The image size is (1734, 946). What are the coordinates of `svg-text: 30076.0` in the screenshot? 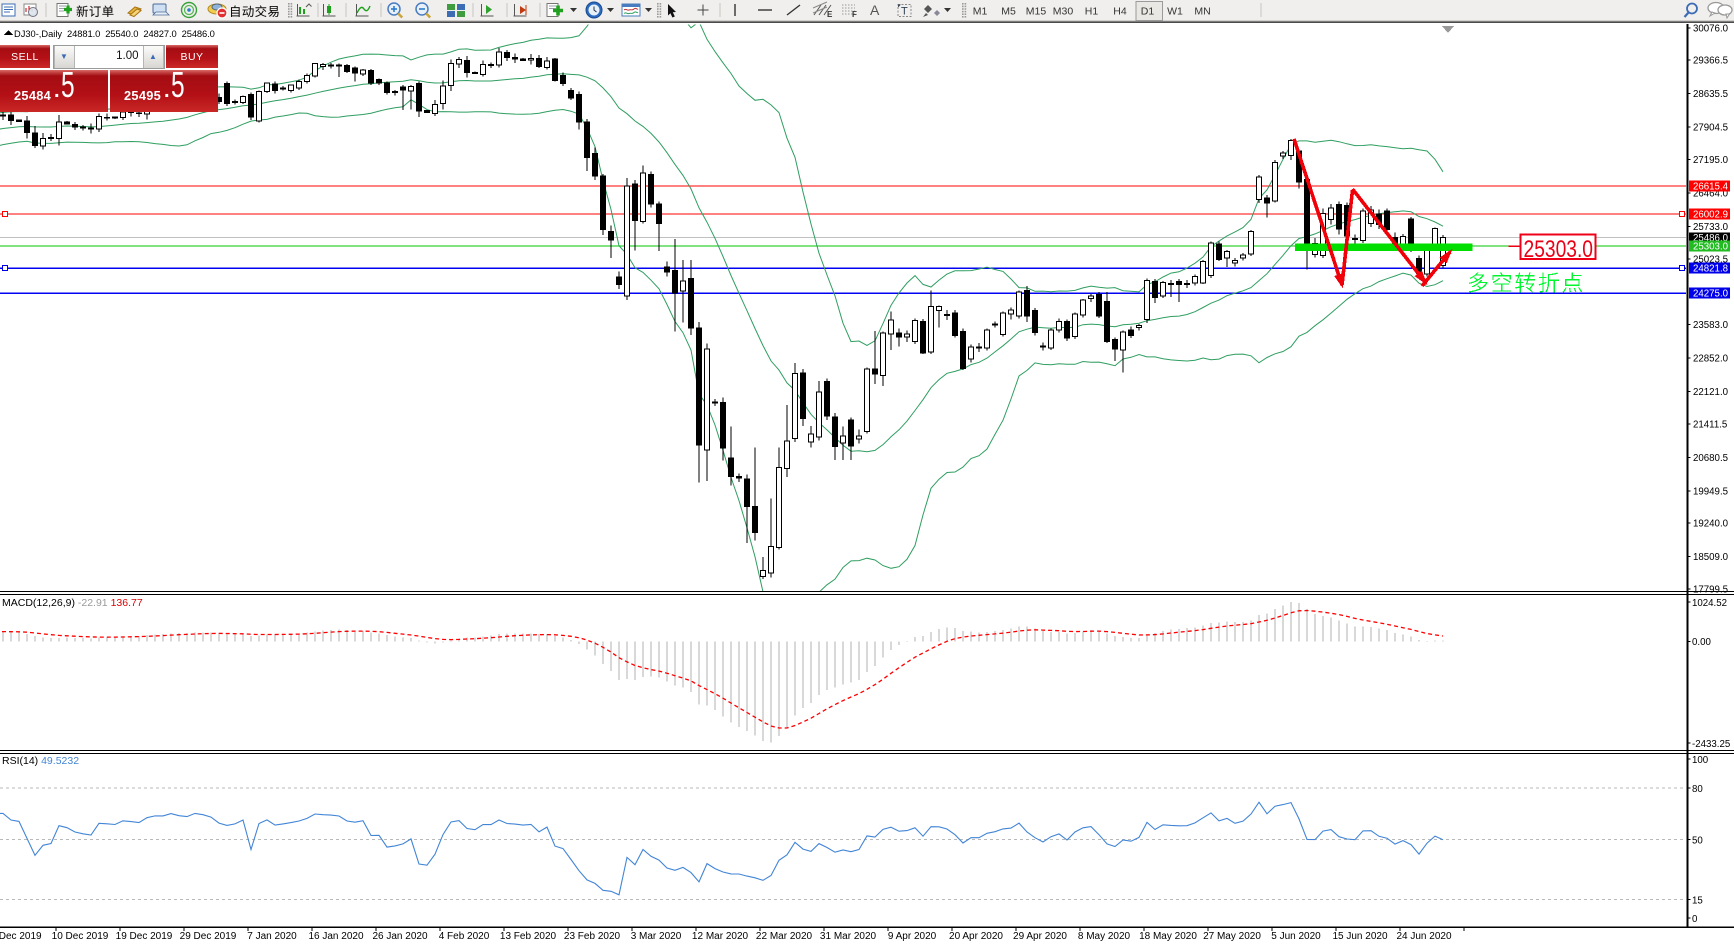 It's located at (1711, 28).